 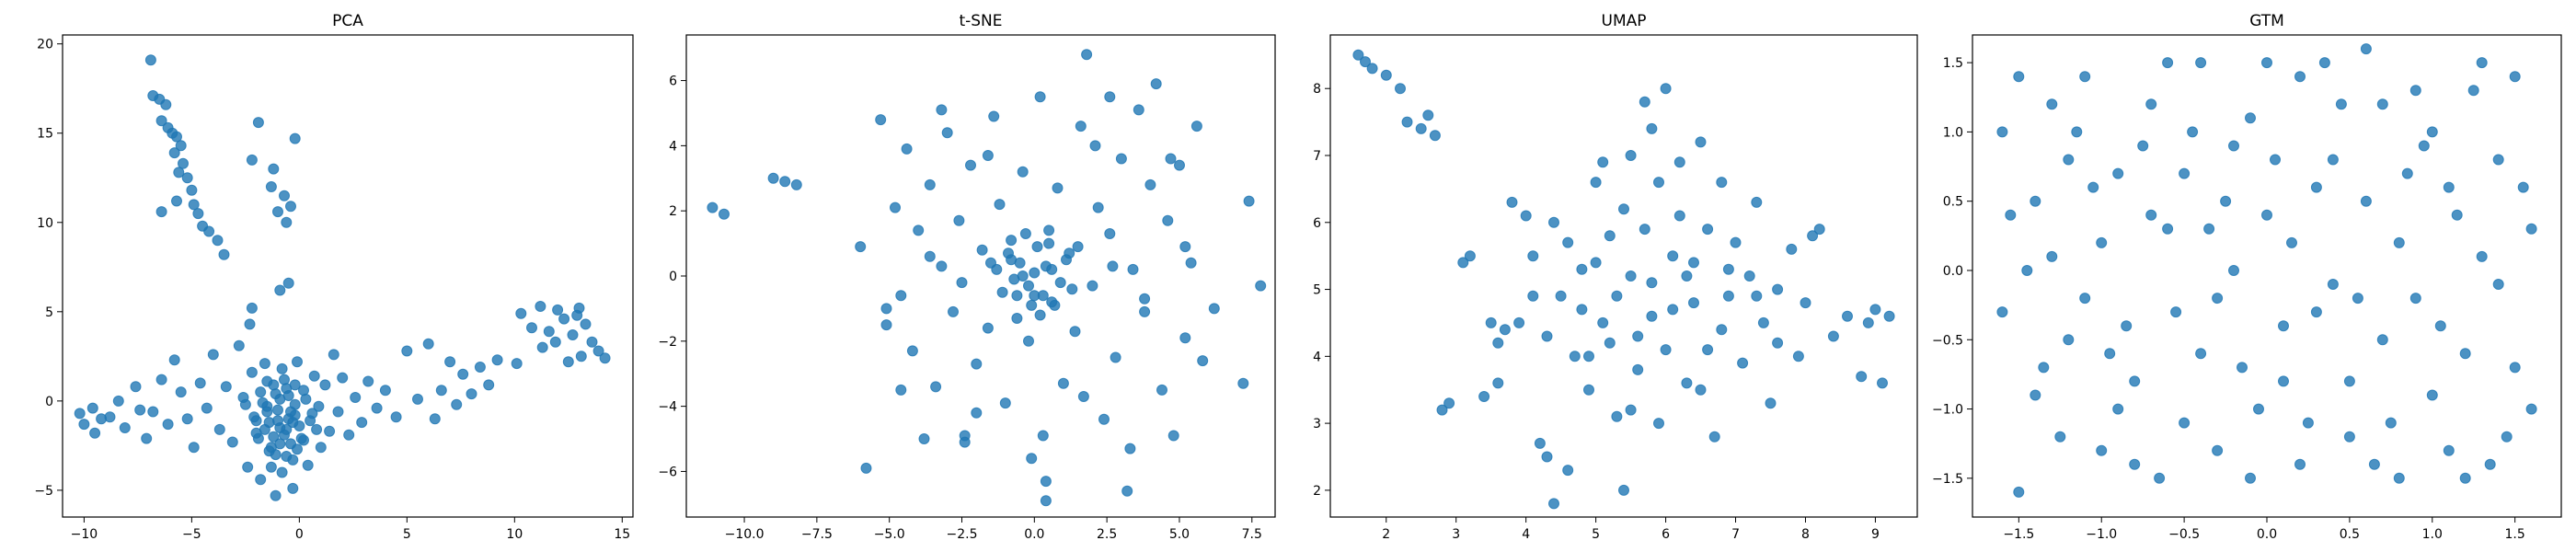 What do you see at coordinates (2266, 21) in the screenshot?
I see `gtm-title: GTM` at bounding box center [2266, 21].